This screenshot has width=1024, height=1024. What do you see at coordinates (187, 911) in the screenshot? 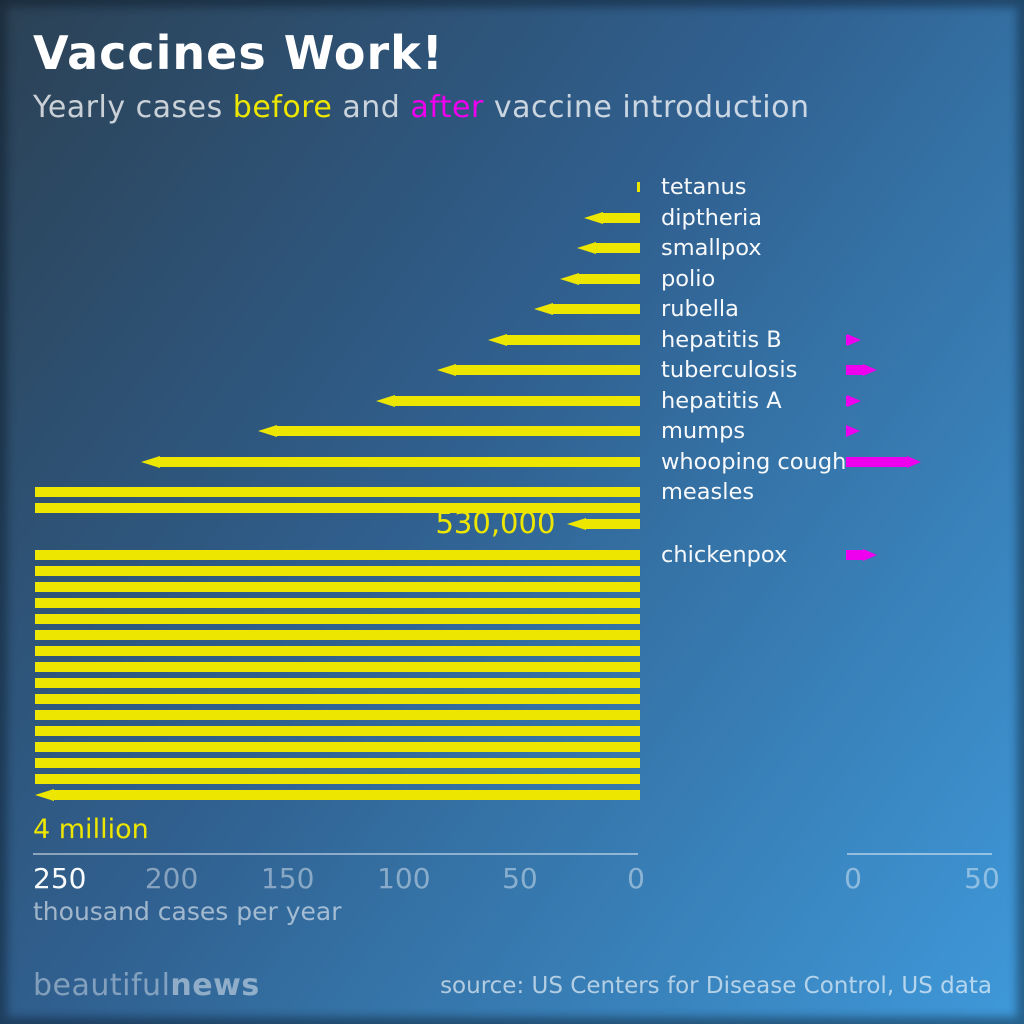
I see `left-axis-caption: thousand cases per year` at bounding box center [187, 911].